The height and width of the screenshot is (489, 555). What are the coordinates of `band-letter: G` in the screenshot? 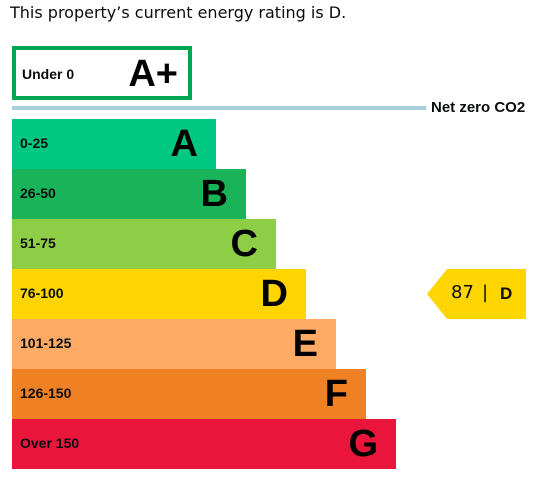 It's located at (363, 444).